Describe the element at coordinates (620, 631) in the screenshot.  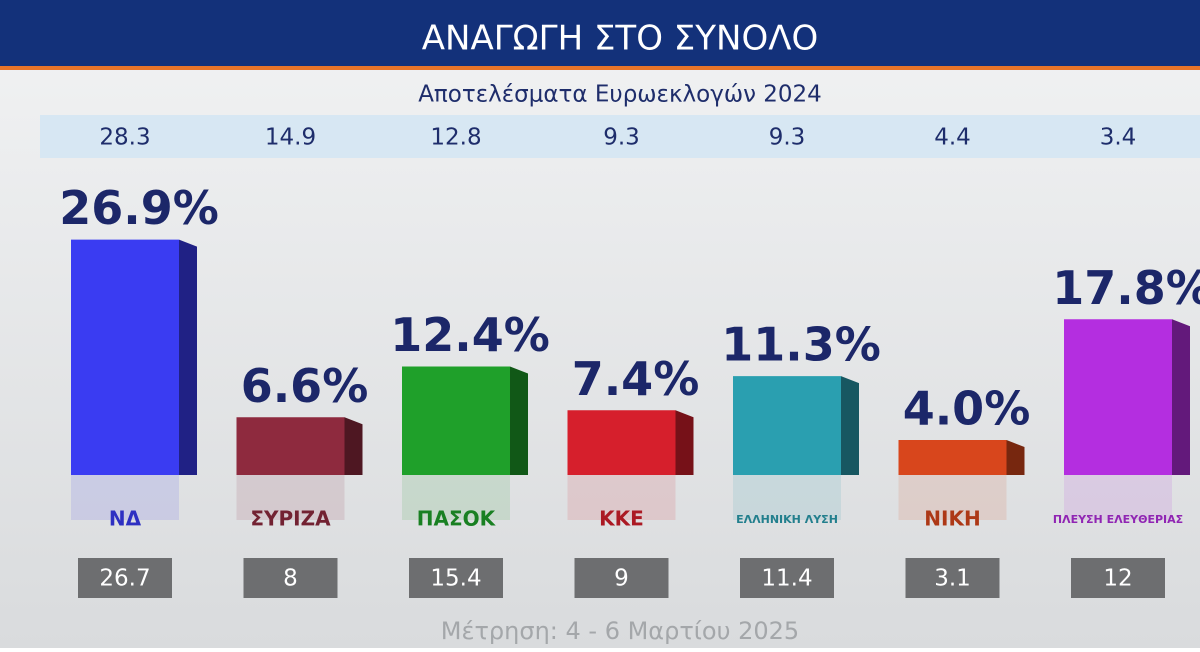
I see `footer: Μέτρηση: 4 - 6 Μαρτίου 2025` at that location.